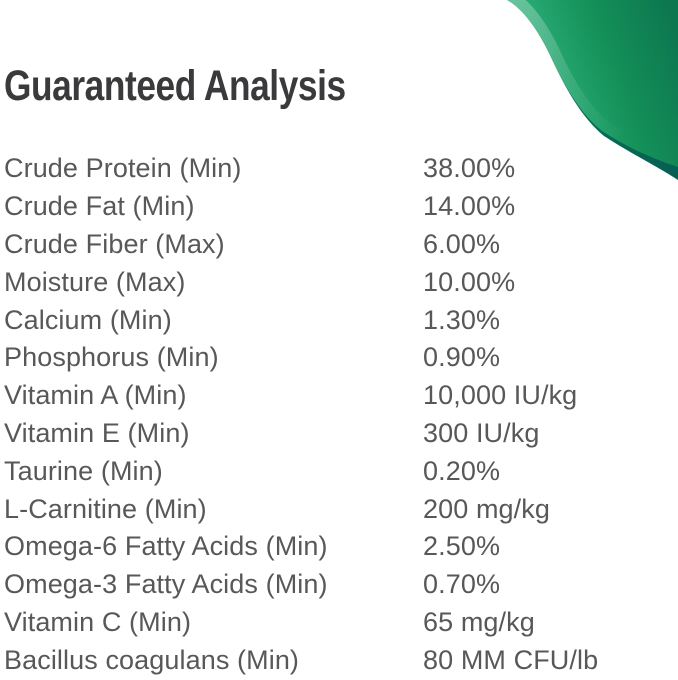 The width and height of the screenshot is (678, 680). What do you see at coordinates (341, 434) in the screenshot?
I see `analysis-row: Vitamin E (Min) 300 IU/kg` at bounding box center [341, 434].